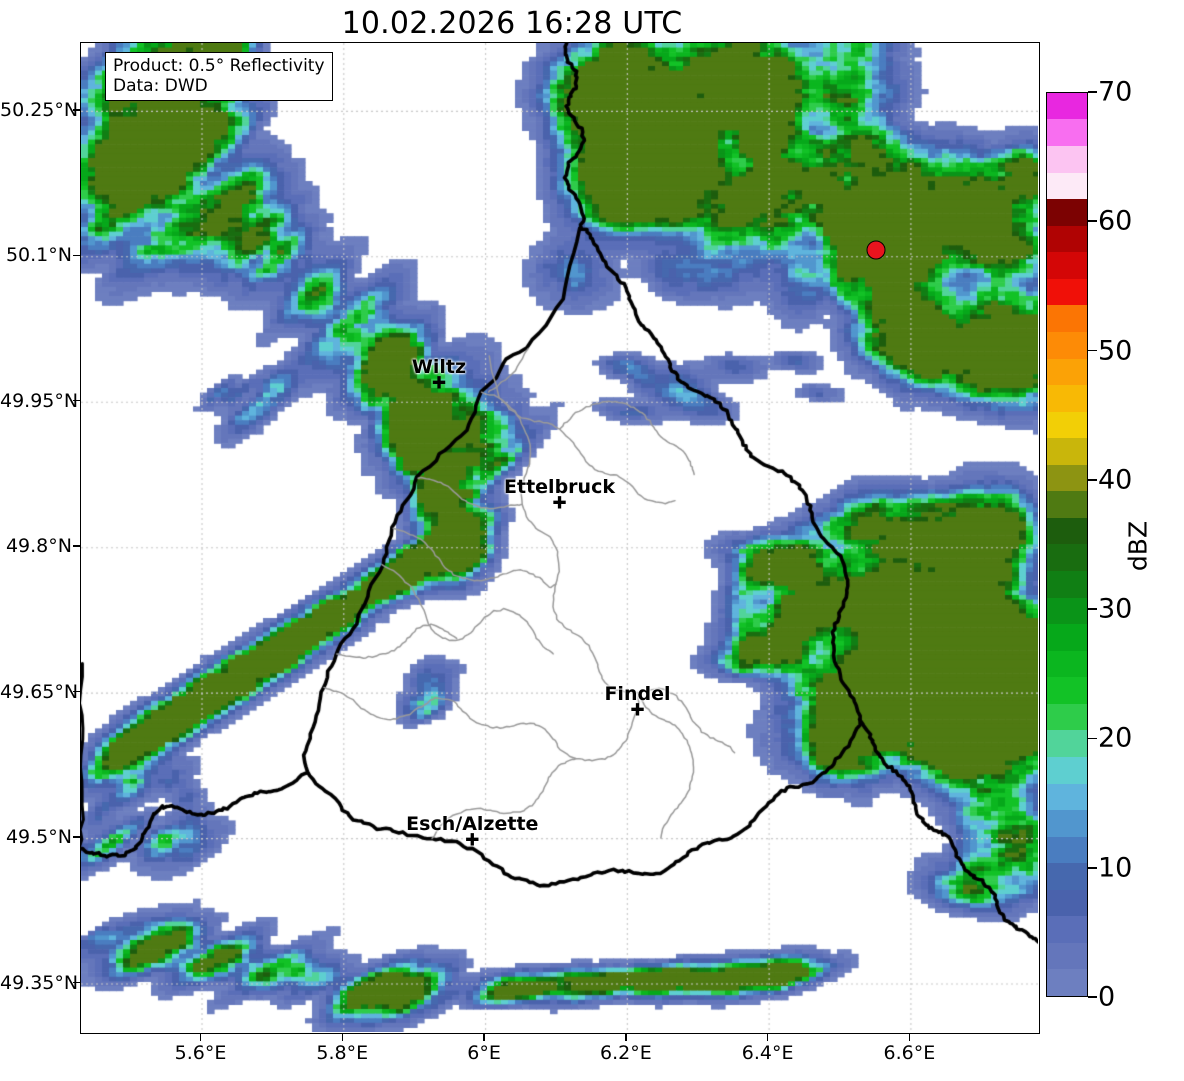  I want to click on product-line: Product: 0.5° Reflectivity, so click(219, 66).